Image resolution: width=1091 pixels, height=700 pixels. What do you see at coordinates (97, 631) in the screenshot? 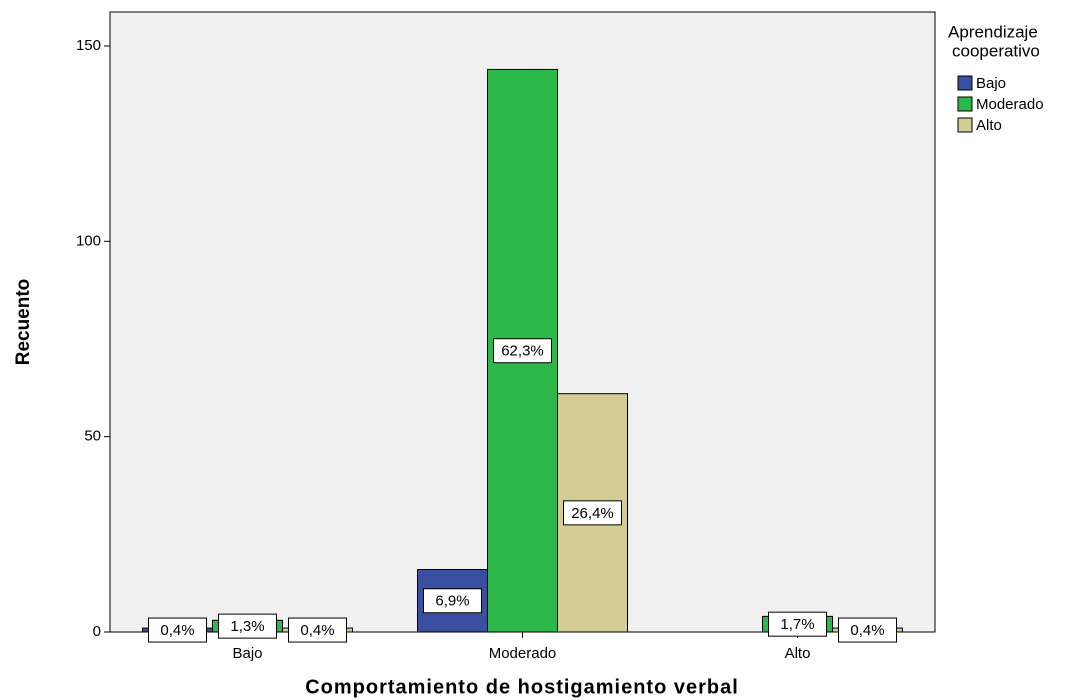
I see `y-tick-label: 0` at bounding box center [97, 631].